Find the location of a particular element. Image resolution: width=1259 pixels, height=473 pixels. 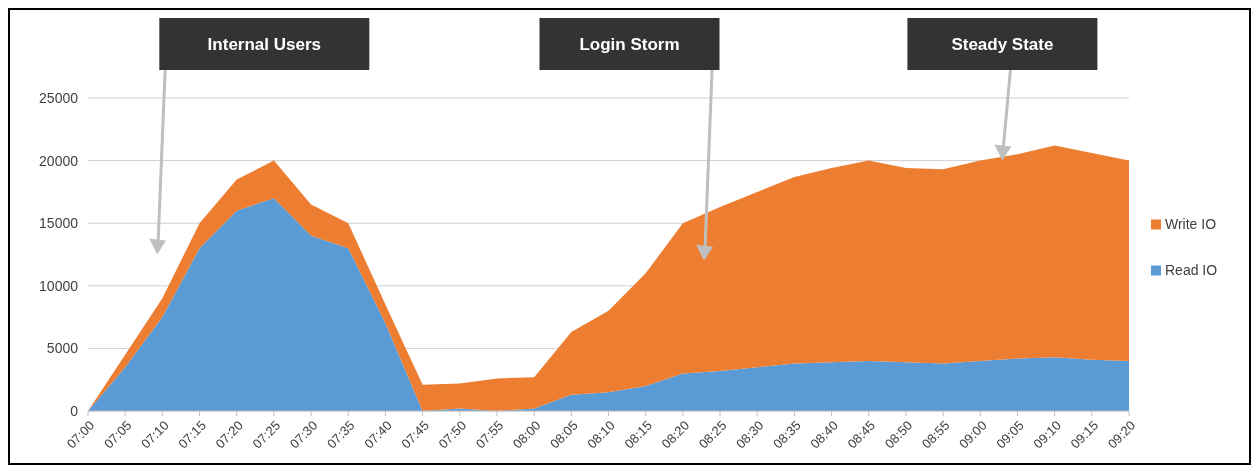

text: Steady State is located at coordinates (1002, 44).